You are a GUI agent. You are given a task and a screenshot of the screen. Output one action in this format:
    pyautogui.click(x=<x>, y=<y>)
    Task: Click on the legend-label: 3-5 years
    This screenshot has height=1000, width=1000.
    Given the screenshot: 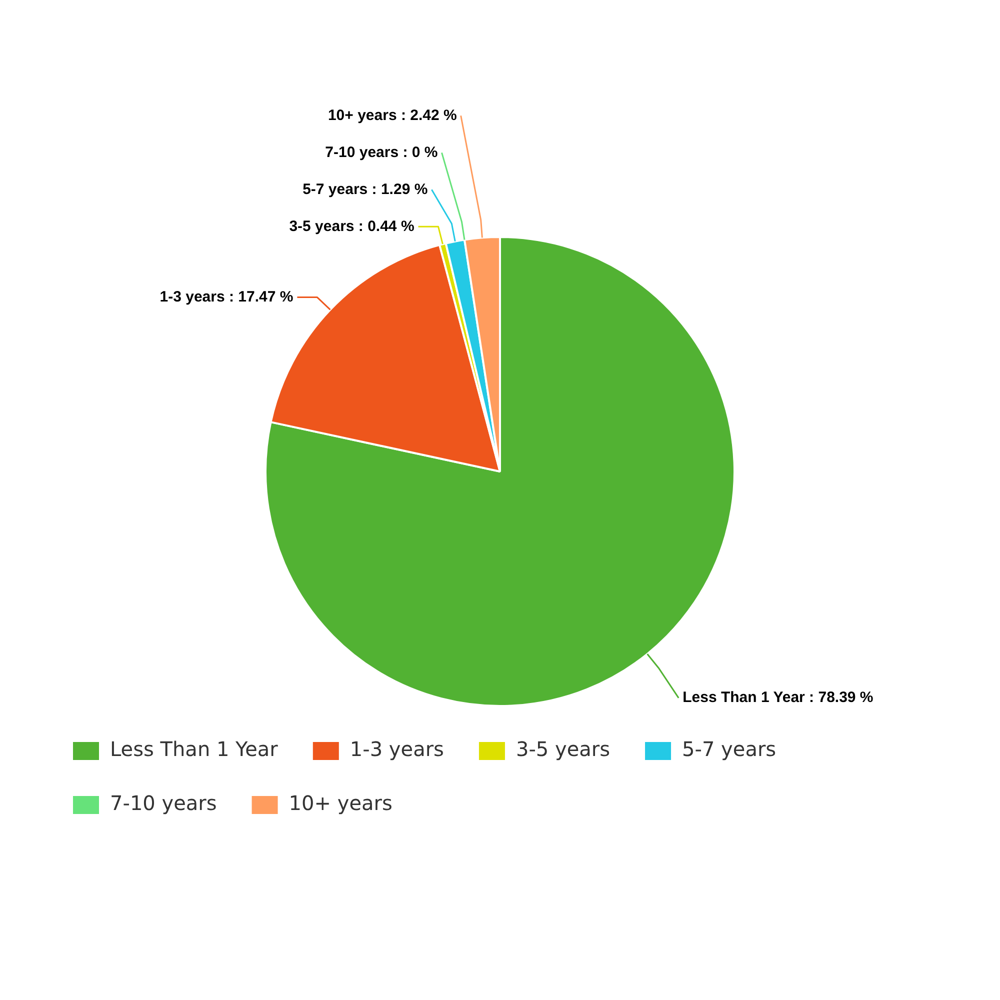 What is the action you would take?
    pyautogui.click(x=563, y=749)
    